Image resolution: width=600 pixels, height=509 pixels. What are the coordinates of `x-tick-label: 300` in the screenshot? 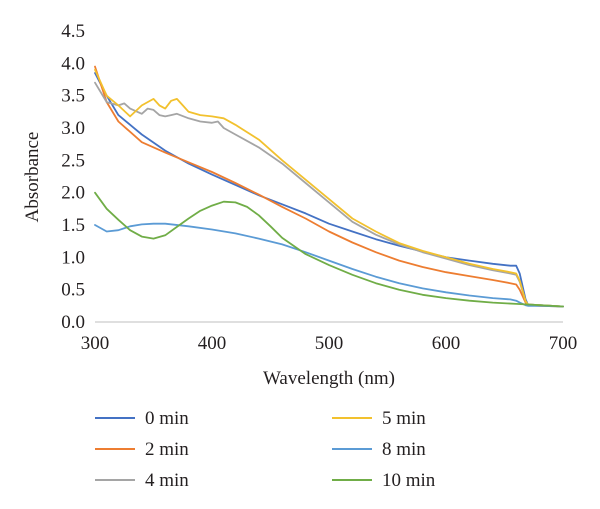 It's located at (95, 343).